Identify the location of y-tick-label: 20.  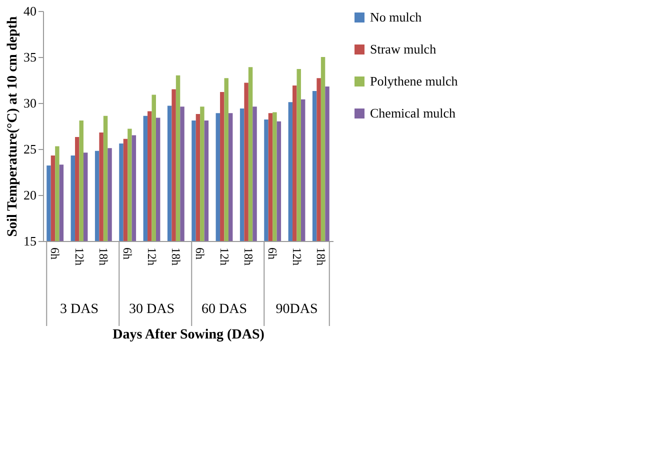
(30, 195).